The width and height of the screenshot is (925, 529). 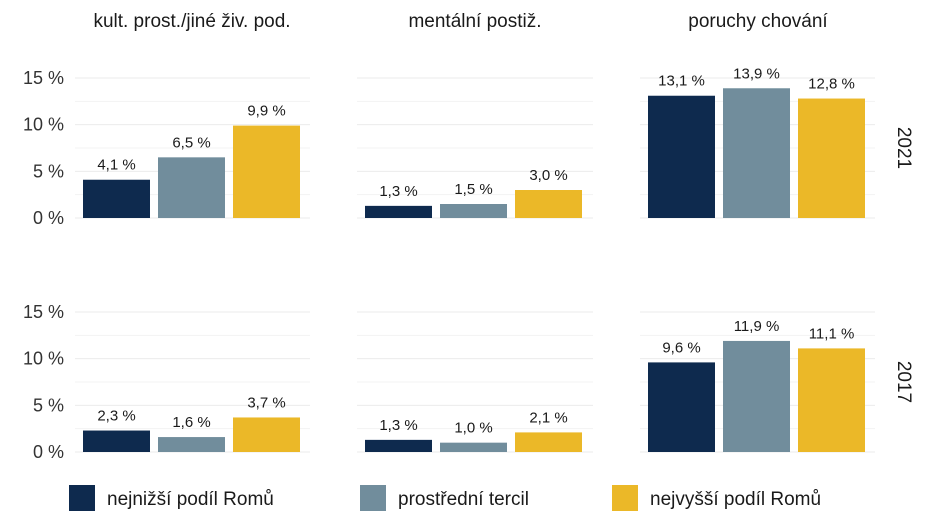 I want to click on data-label: 12,8 %, so click(x=831, y=84).